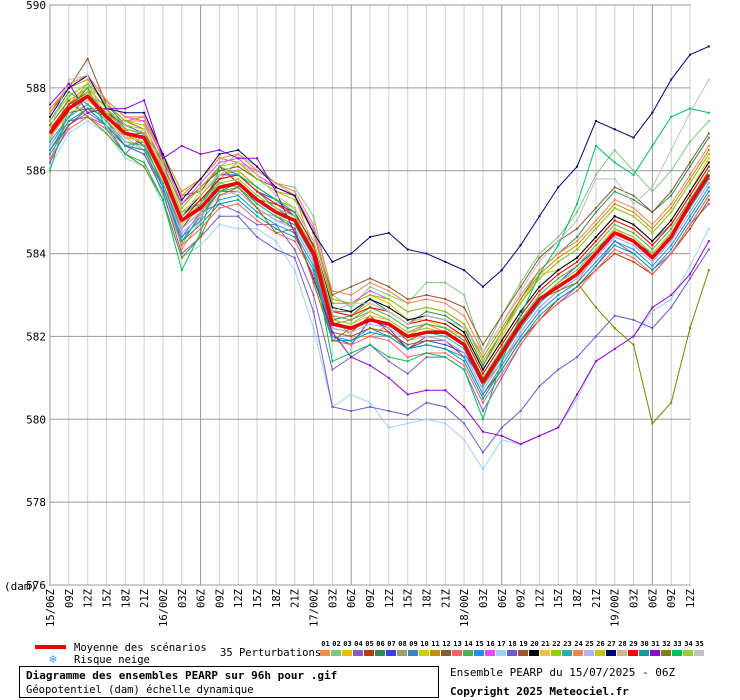  Describe the element at coordinates (556, 644) in the screenshot. I see `legend-number: 22` at that location.